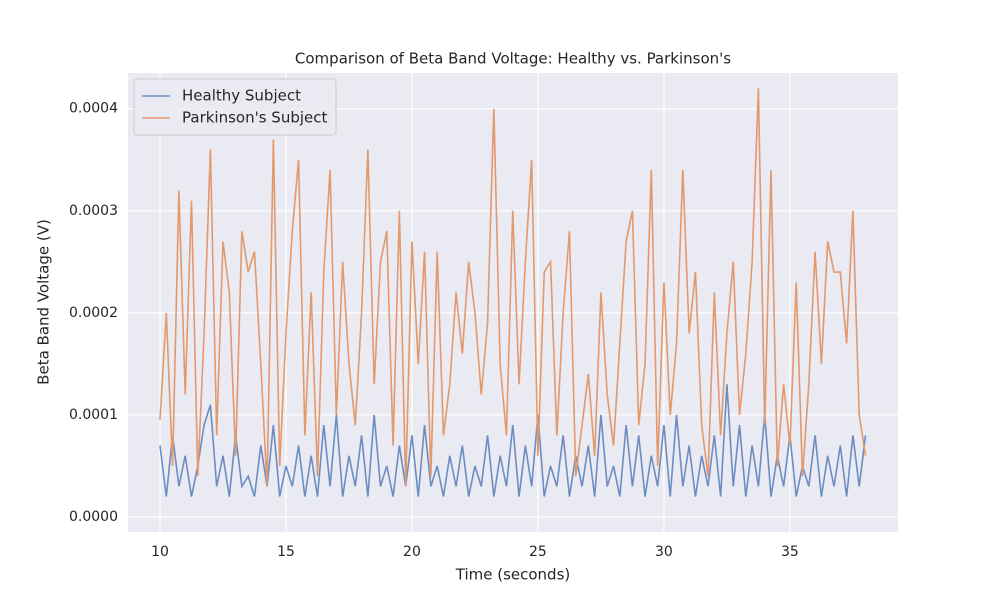 Image resolution: width=1000 pixels, height=600 pixels. Describe the element at coordinates (93, 211) in the screenshot. I see `y-tick-label: 0.0003` at that location.